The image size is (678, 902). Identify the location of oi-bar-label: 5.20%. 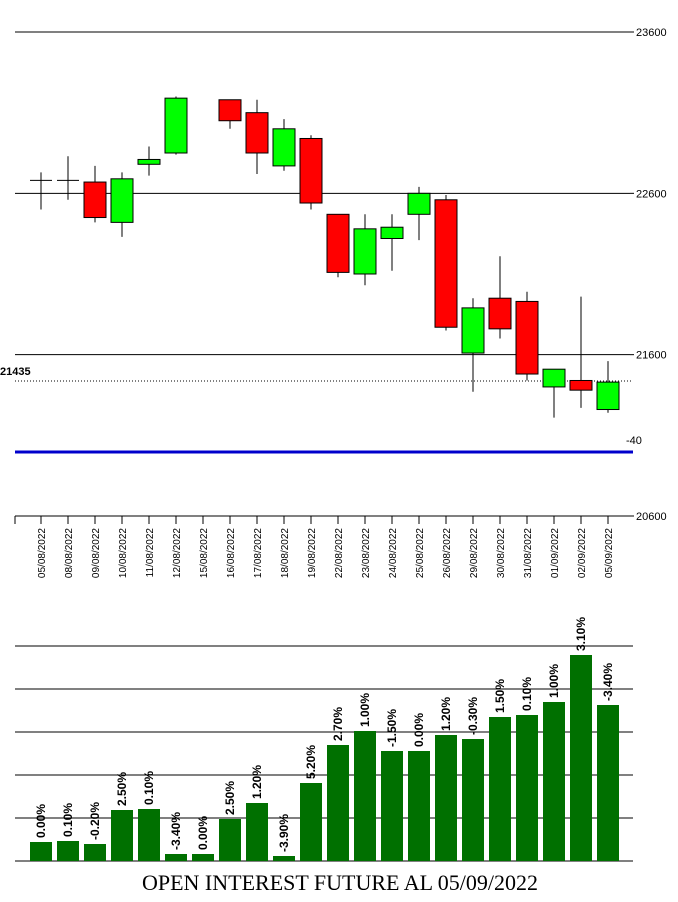
(311, 762).